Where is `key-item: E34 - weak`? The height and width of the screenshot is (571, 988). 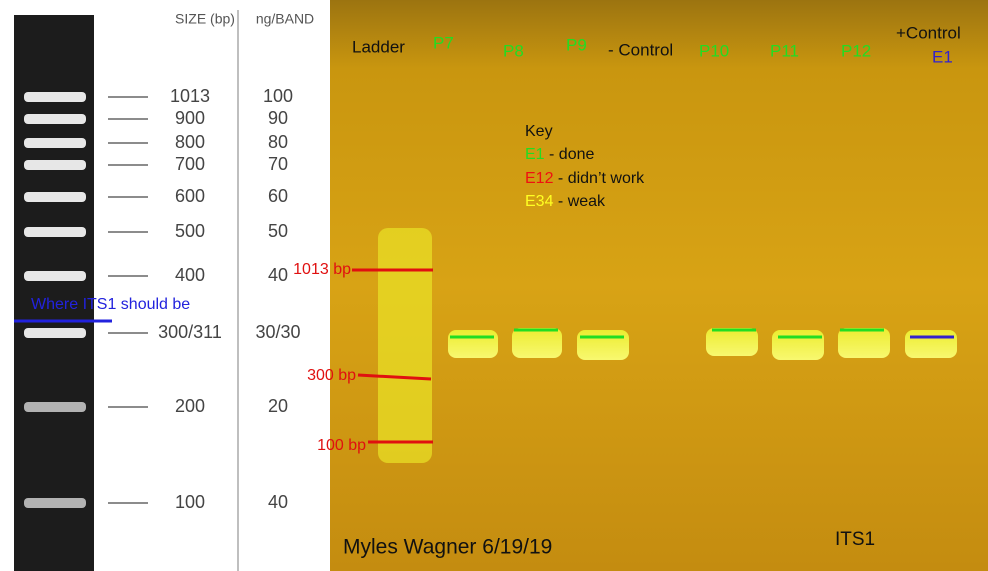 key-item: E34 - weak is located at coordinates (565, 201).